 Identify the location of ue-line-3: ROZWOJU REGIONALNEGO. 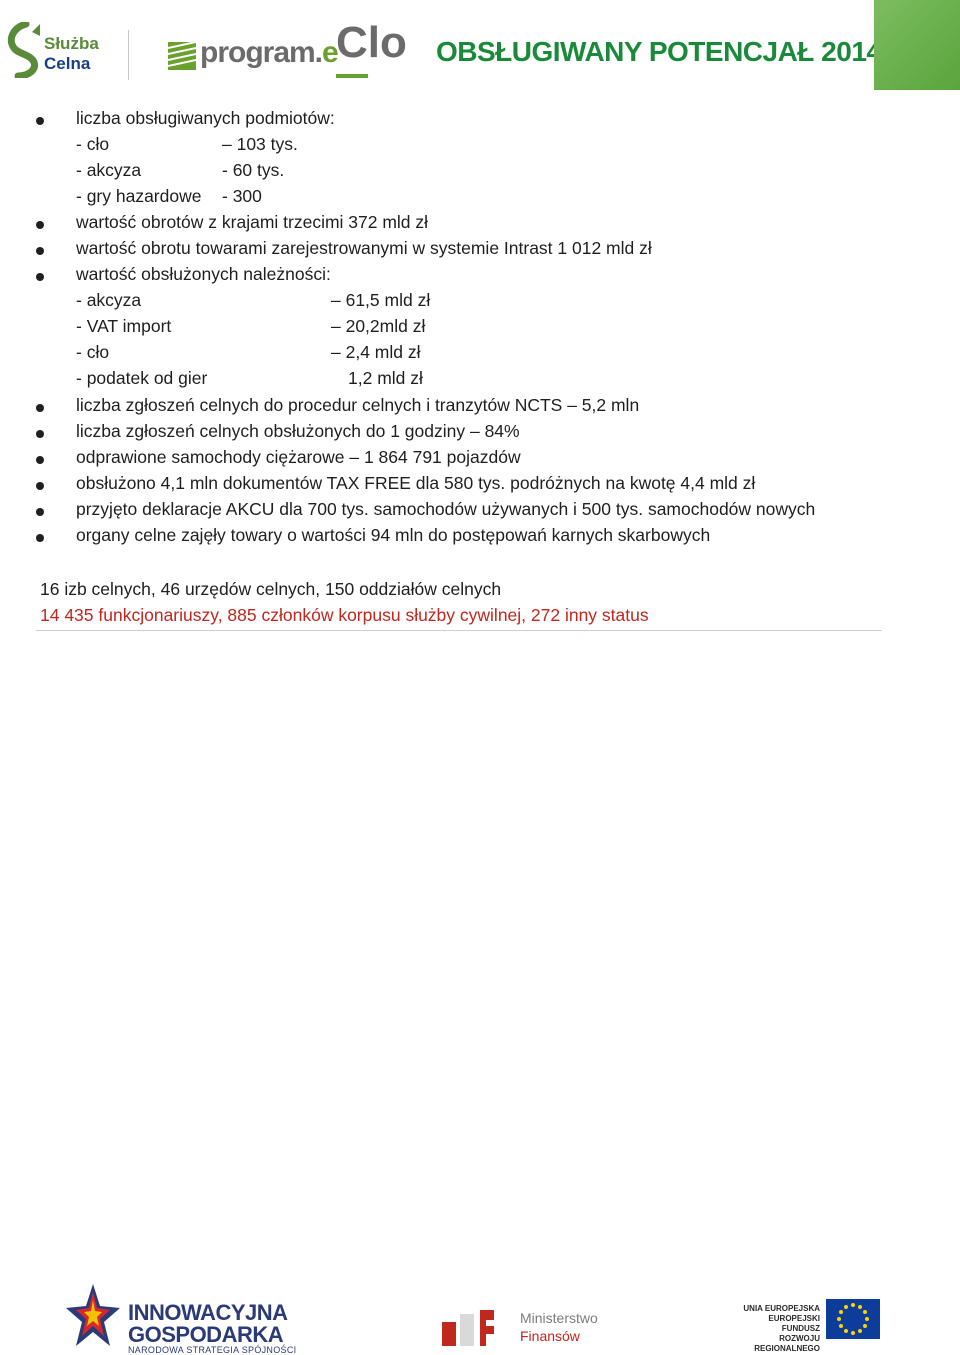
(787, 1343).